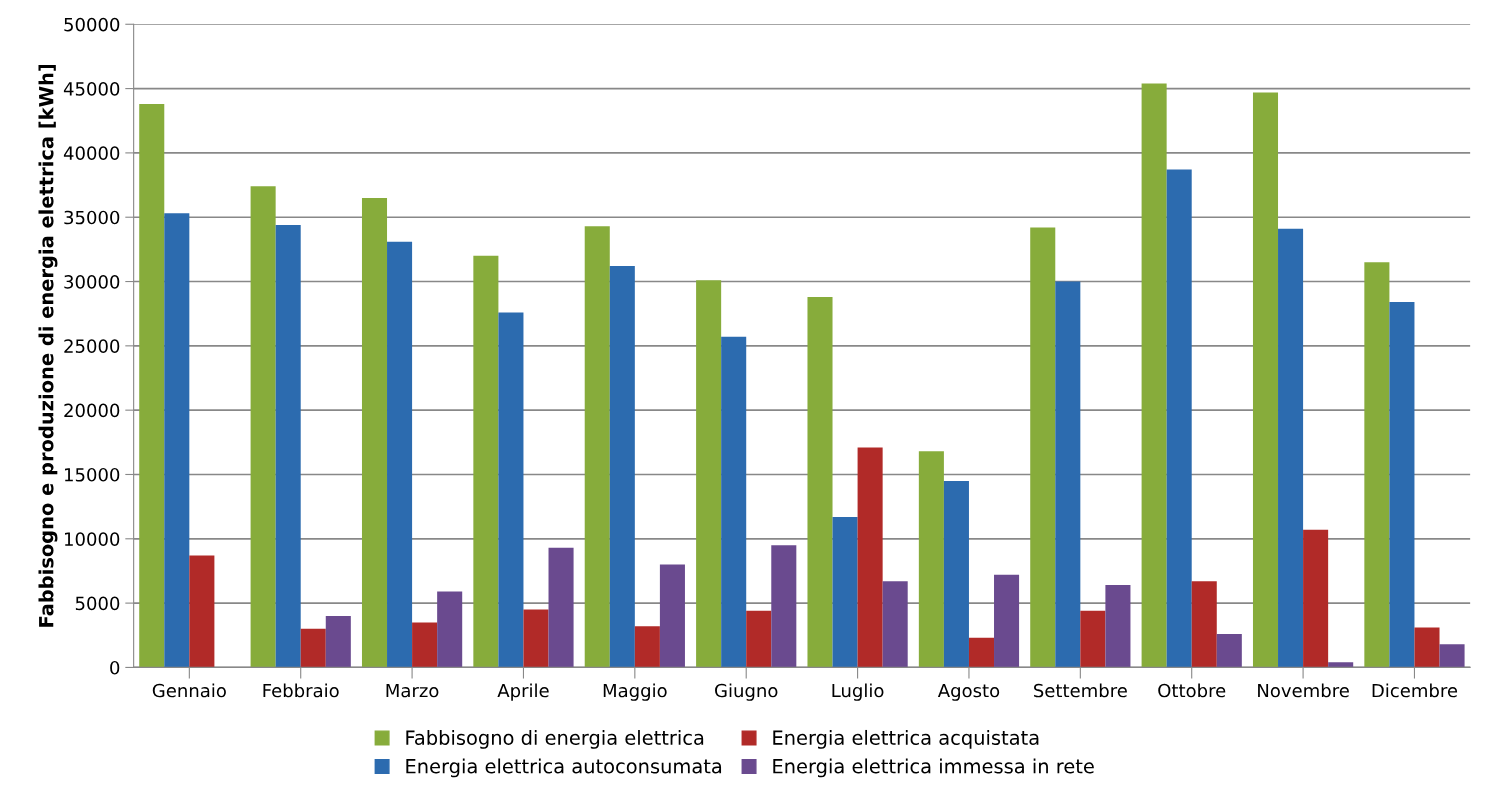 This screenshot has width=1485, height=809. I want to click on y-tick-label: 35000, so click(92, 217).